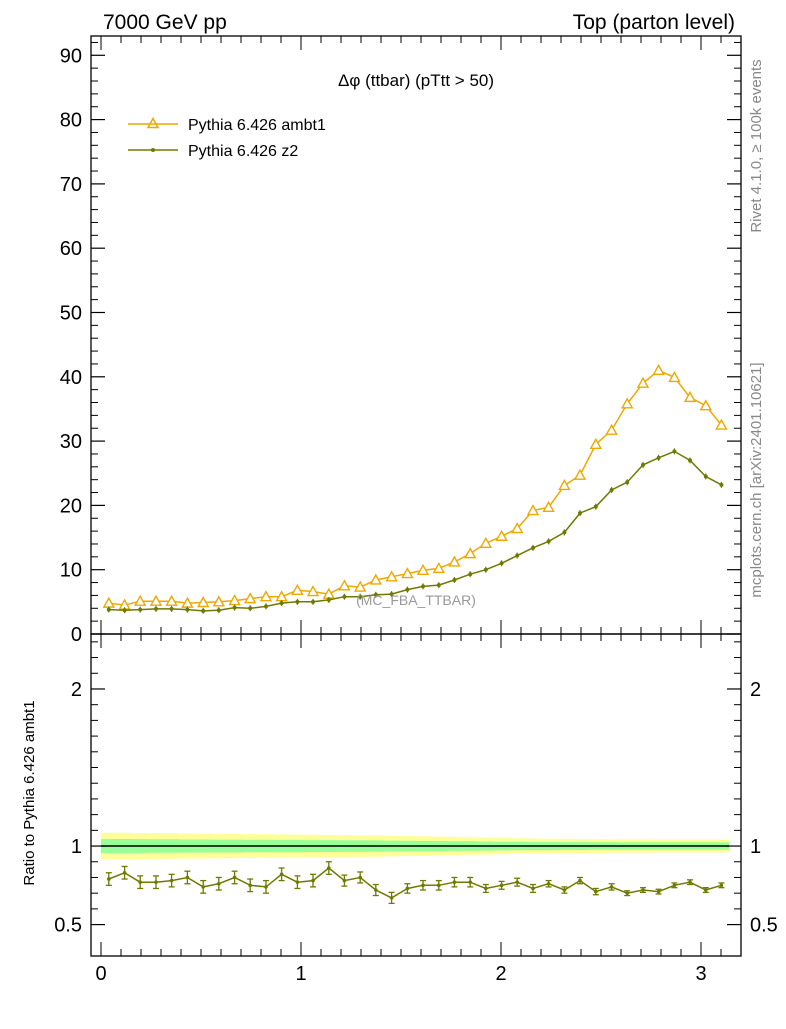  What do you see at coordinates (415, 883) in the screenshot?
I see `ratio-series` at bounding box center [415, 883].